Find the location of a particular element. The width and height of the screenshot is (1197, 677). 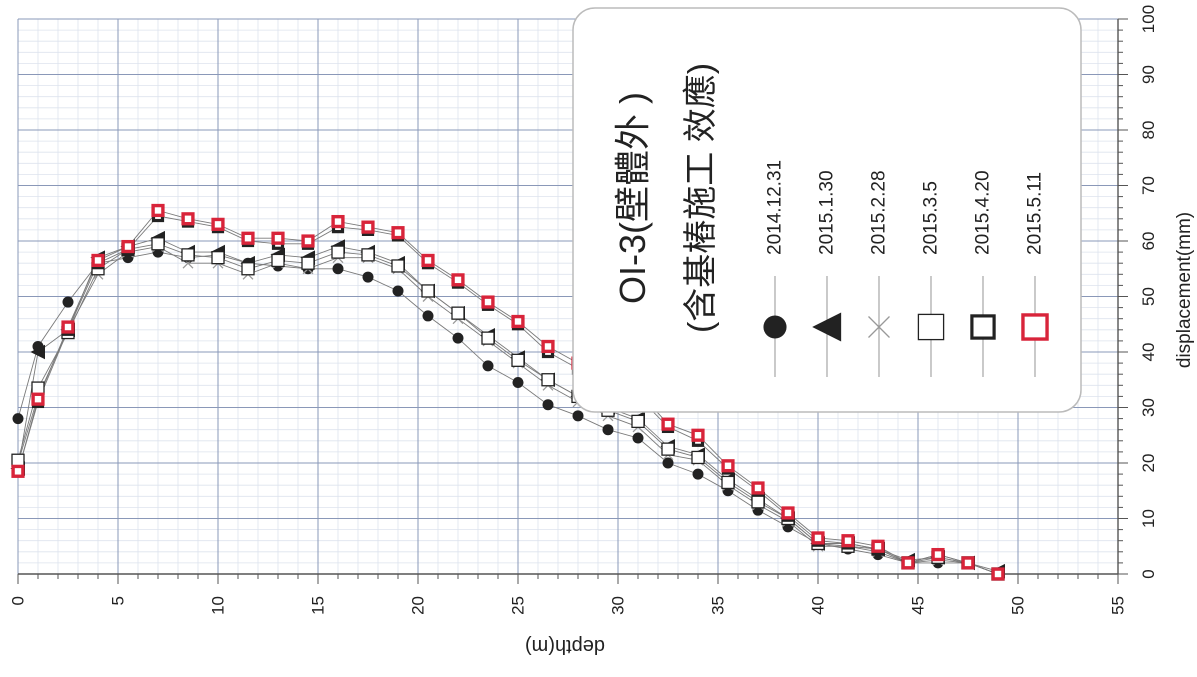

legend-item: 2014.12.31 is located at coordinates (775, 268).